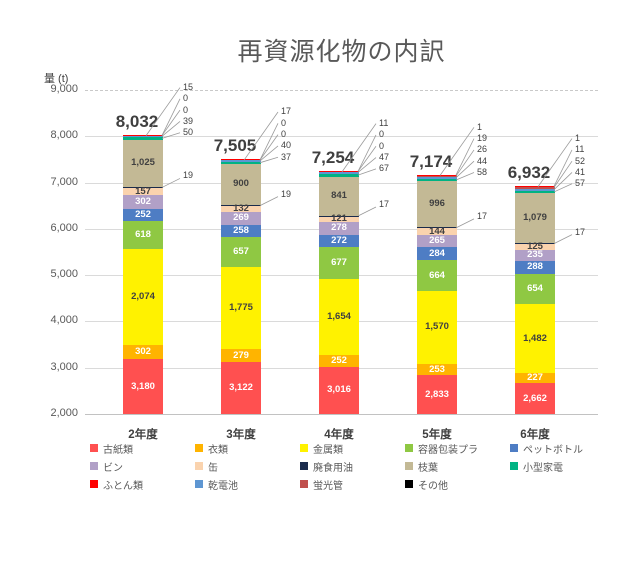 The height and width of the screenshot is (563, 642). I want to click on x-axis-category-label: 6年度, so click(535, 435).